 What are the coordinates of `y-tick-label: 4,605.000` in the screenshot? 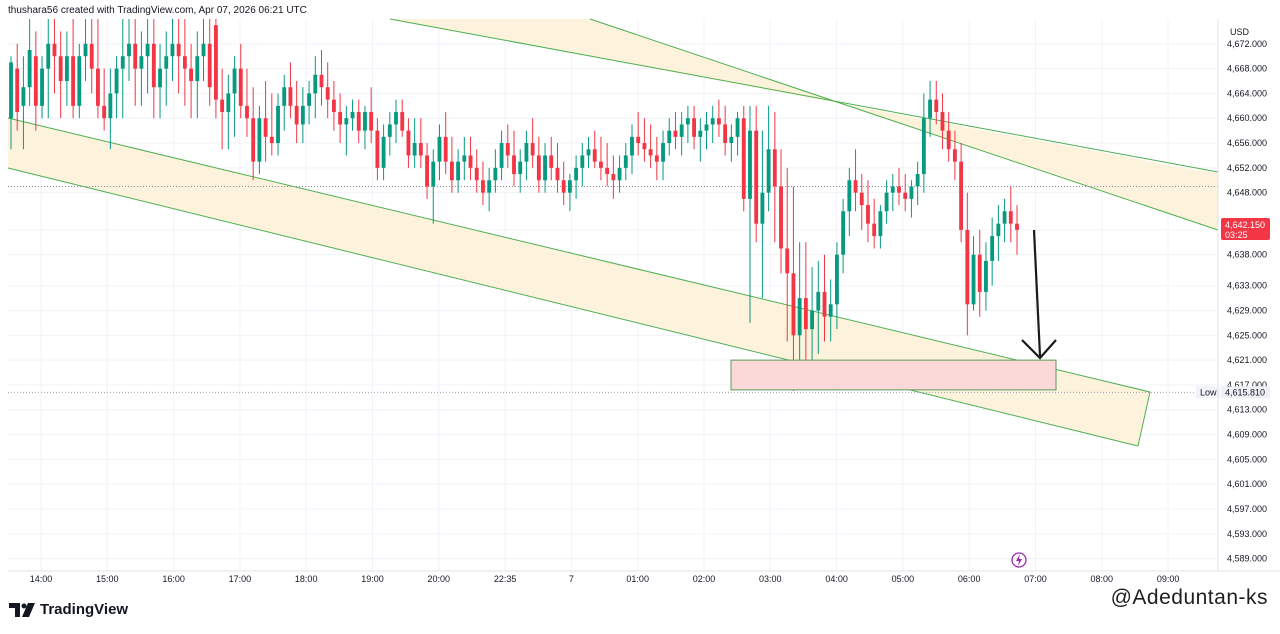 It's located at (1247, 459).